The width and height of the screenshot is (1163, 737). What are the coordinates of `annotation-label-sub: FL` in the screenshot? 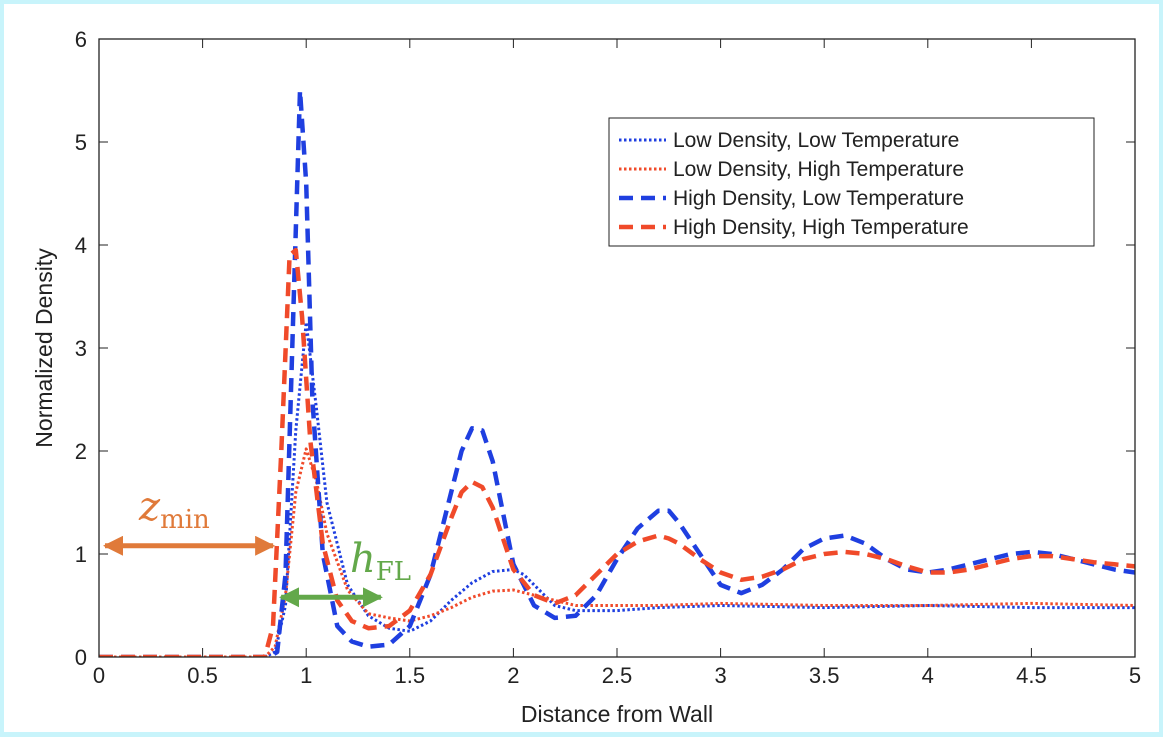 It's located at (393, 572).